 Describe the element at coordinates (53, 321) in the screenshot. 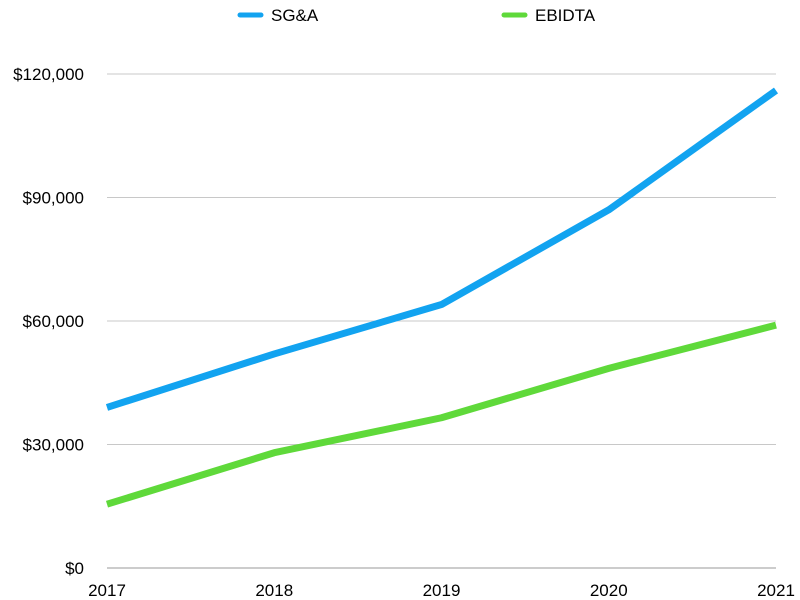

I see `y-tick-label: $60,000` at that location.